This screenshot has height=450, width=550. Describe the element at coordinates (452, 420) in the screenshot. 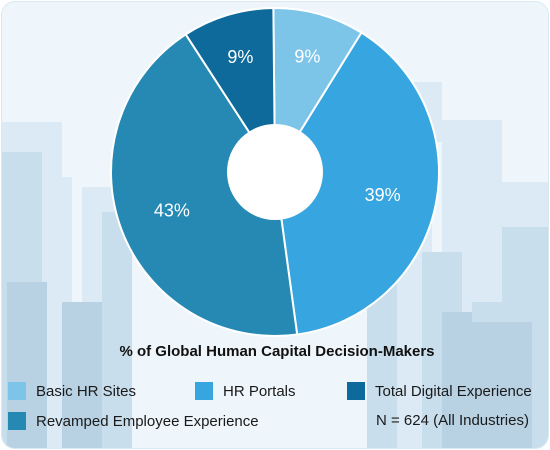

I see `sample-size-note: N = 624 (All Industries)` at that location.